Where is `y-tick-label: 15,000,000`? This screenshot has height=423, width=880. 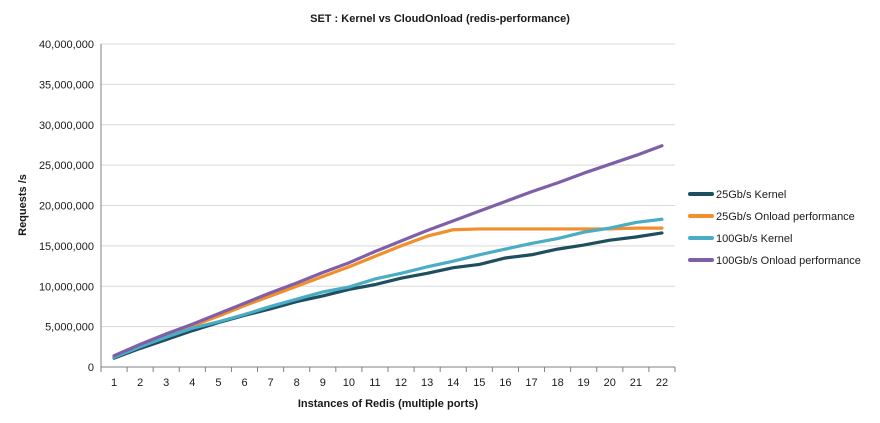 y-tick-label: 15,000,000 is located at coordinates (66, 247).